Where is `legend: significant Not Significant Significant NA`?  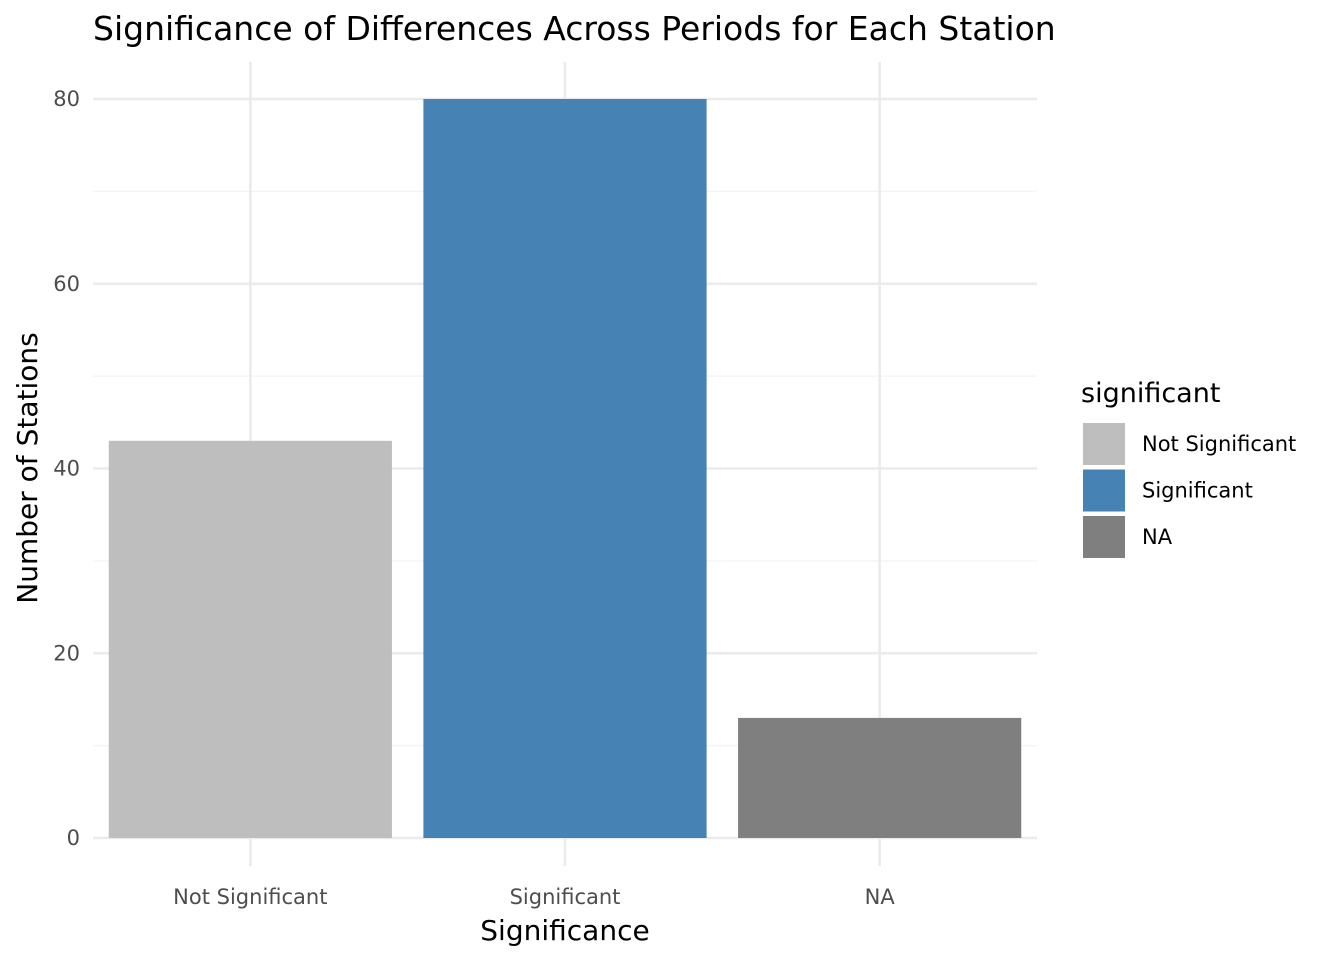 legend: significant Not Significant Significant NA is located at coordinates (1188, 468).